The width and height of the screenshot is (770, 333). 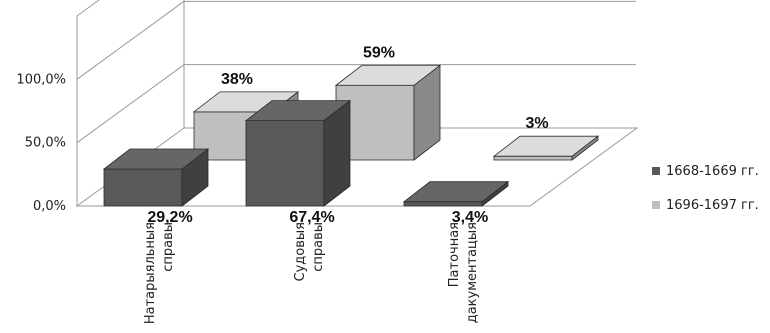 What do you see at coordinates (49, 206) in the screenshot?
I see `y-tick-label: 0,0%` at bounding box center [49, 206].